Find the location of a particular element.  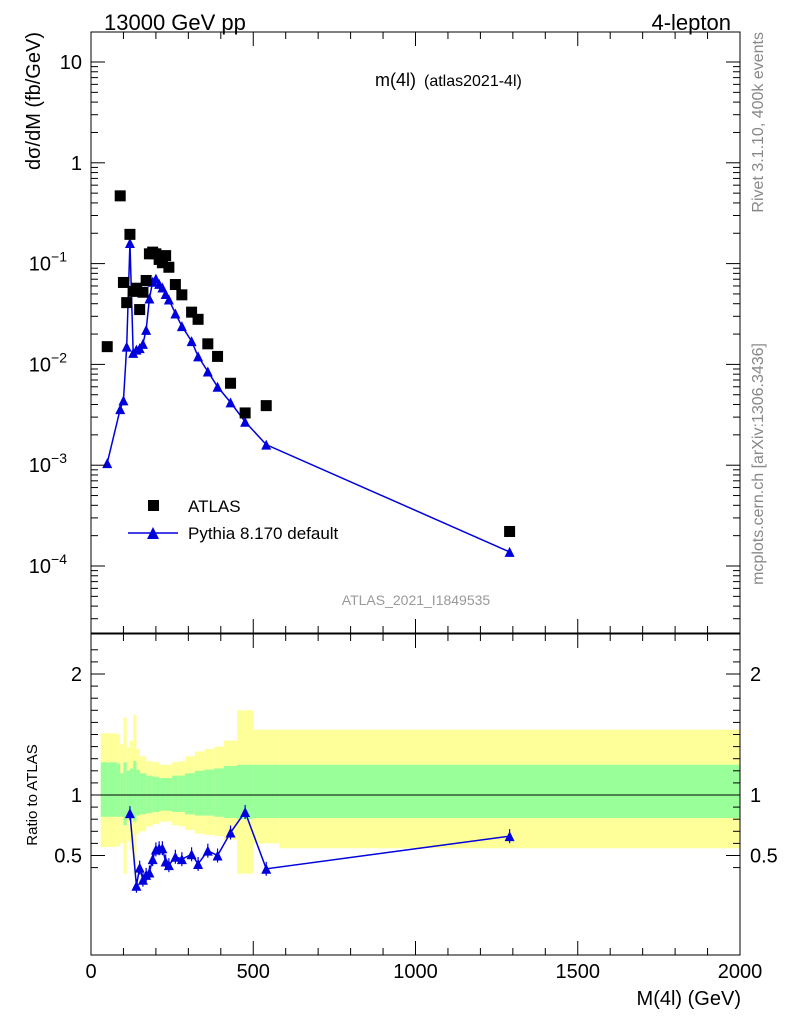

legend-atlas-label: ATLAS is located at coordinates (214, 506).